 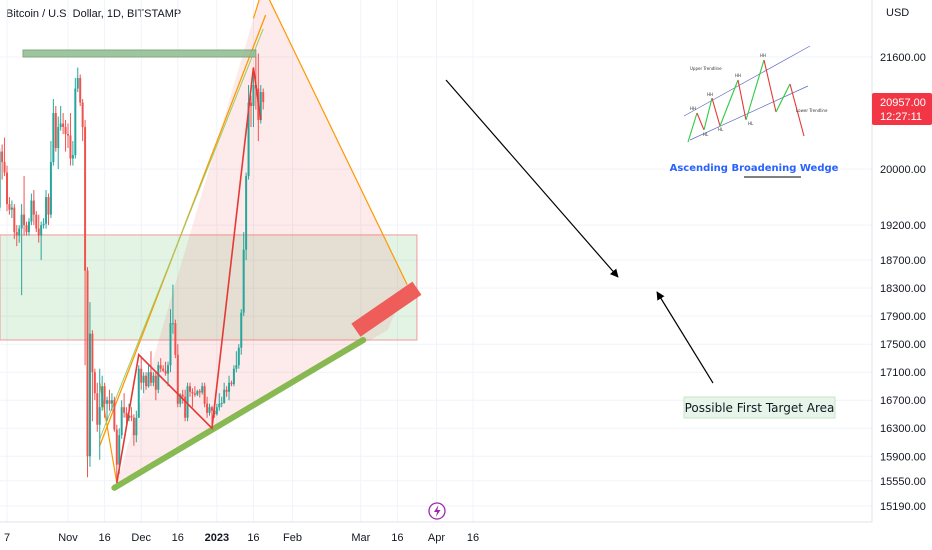 What do you see at coordinates (903, 58) in the screenshot?
I see `price-tick-label: 21600.00` at bounding box center [903, 58].